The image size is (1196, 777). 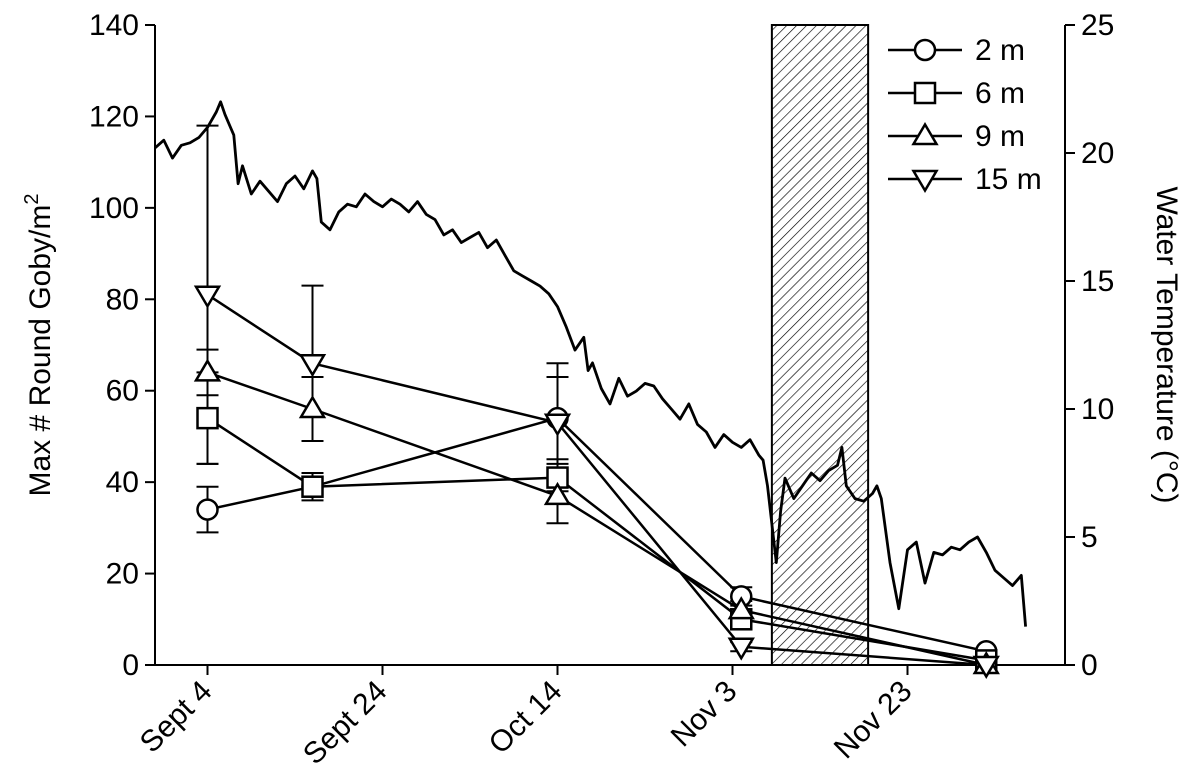 I want to click on y-left-tick-label: 100, so click(x=114, y=208).